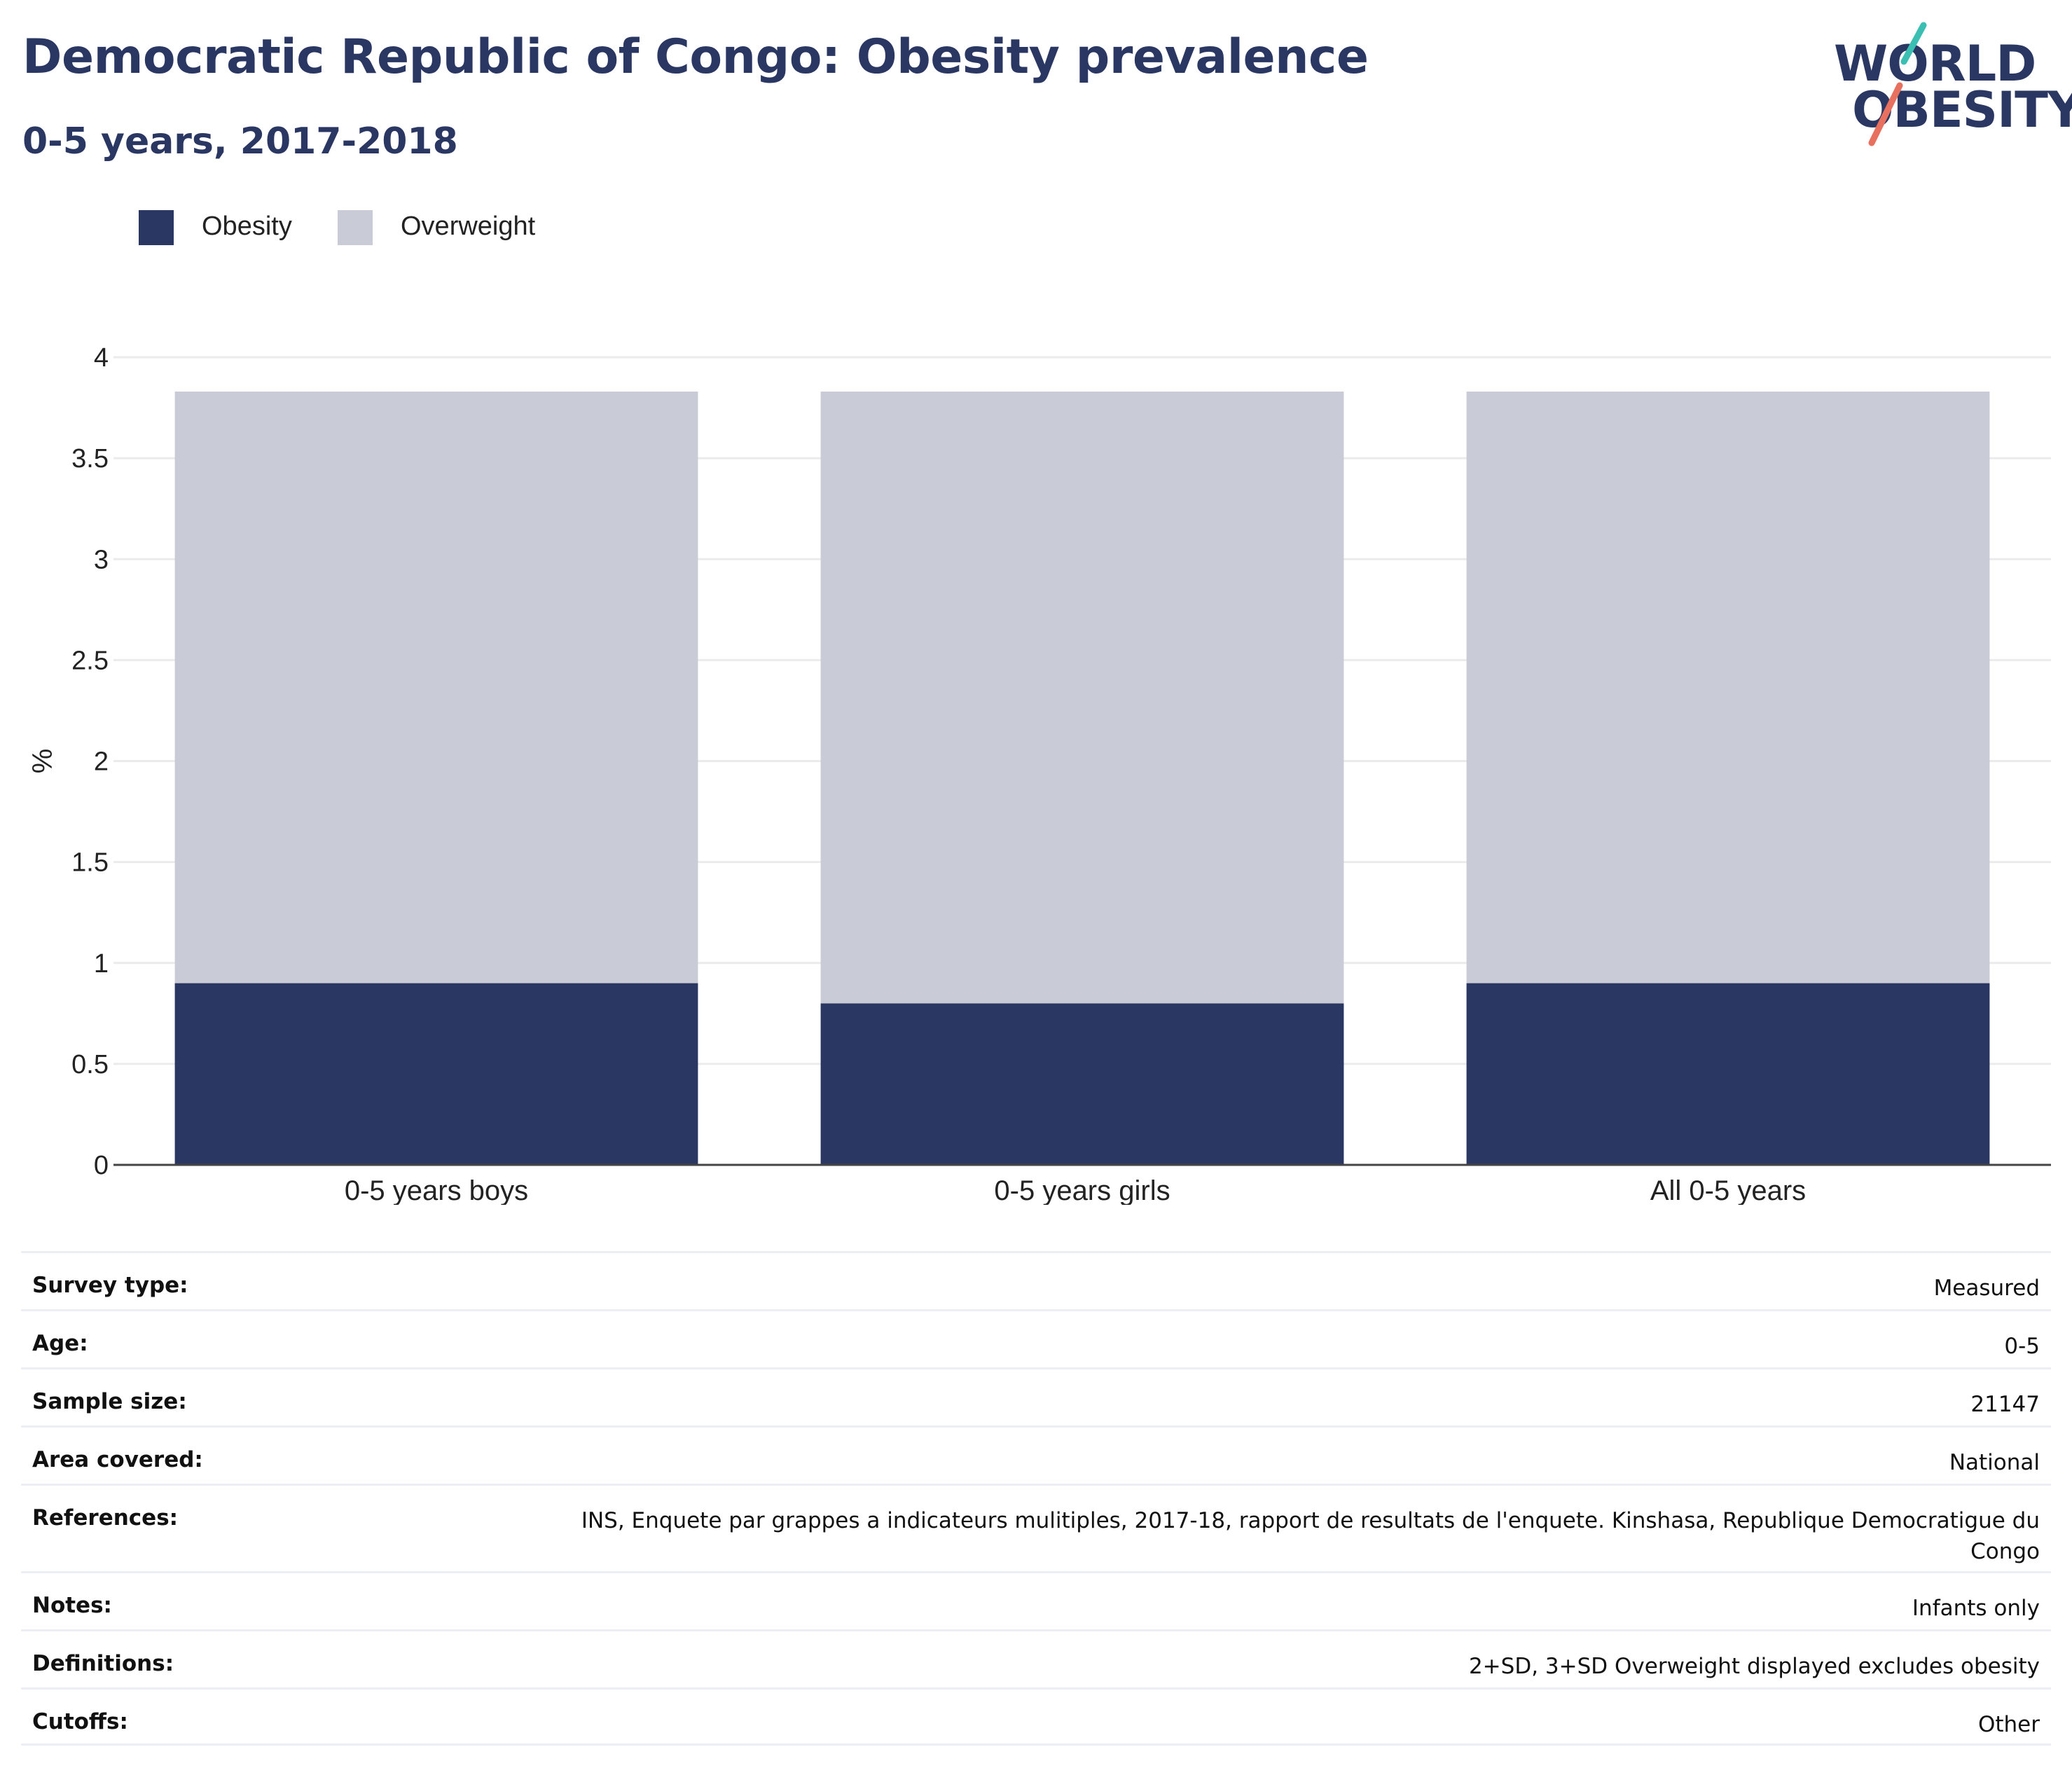 This screenshot has width=2072, height=1782. Describe the element at coordinates (1036, 1396) in the screenshot. I see `info-row: Sample size: 21147` at that location.